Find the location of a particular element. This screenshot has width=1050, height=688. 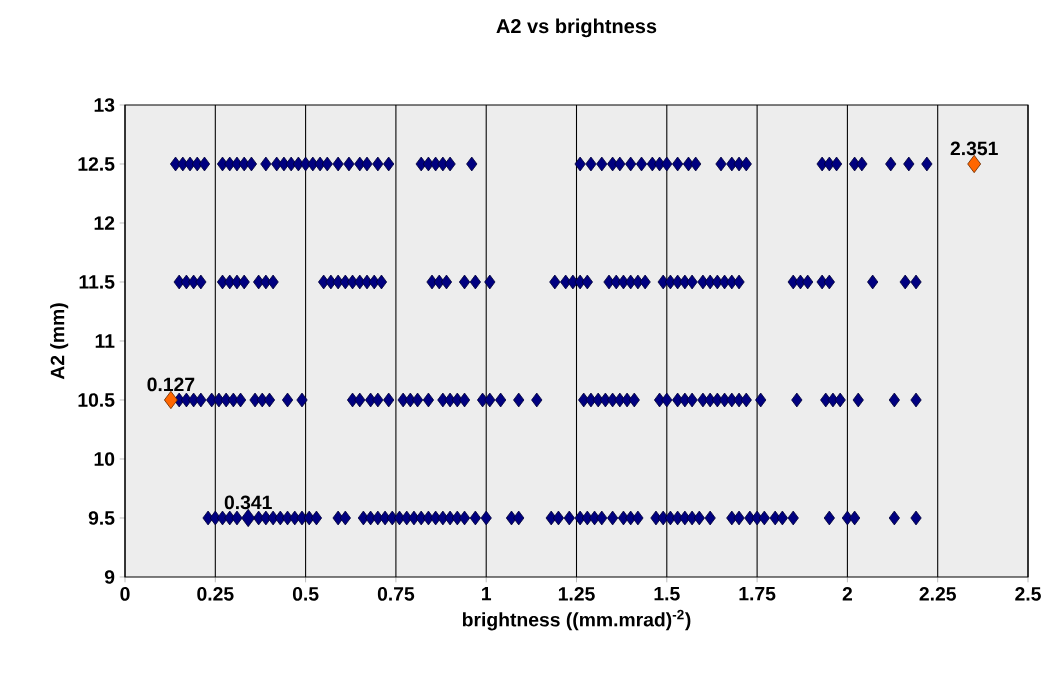

x-tick-label: 1.25 is located at coordinates (576, 594).